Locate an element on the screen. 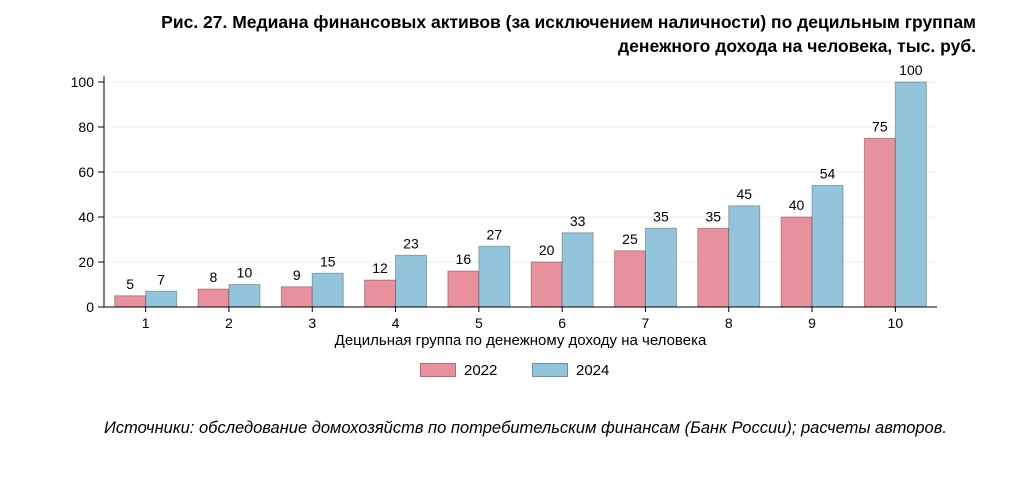  x-tick-label-7: 7 is located at coordinates (646, 323).